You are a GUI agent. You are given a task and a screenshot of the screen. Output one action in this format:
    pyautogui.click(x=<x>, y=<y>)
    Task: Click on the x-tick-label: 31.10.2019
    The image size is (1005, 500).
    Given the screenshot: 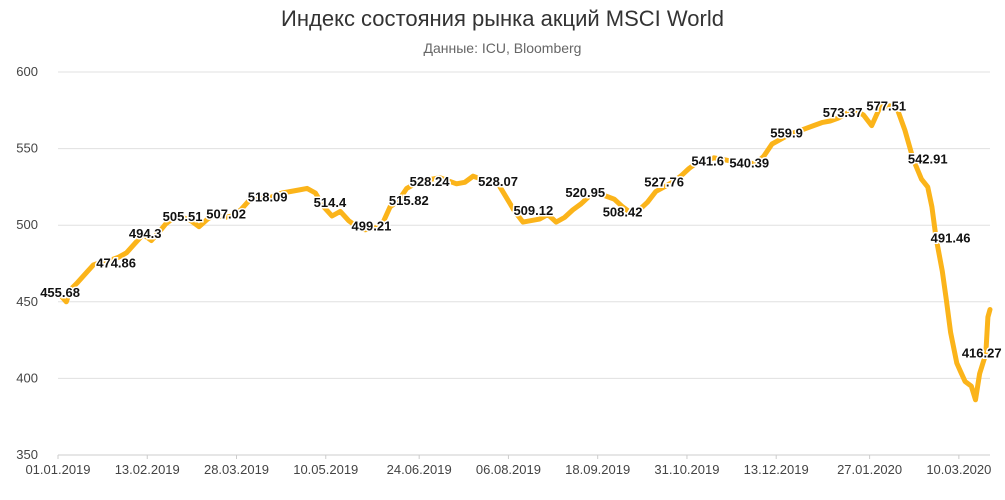 What is the action you would take?
    pyautogui.click(x=686, y=469)
    